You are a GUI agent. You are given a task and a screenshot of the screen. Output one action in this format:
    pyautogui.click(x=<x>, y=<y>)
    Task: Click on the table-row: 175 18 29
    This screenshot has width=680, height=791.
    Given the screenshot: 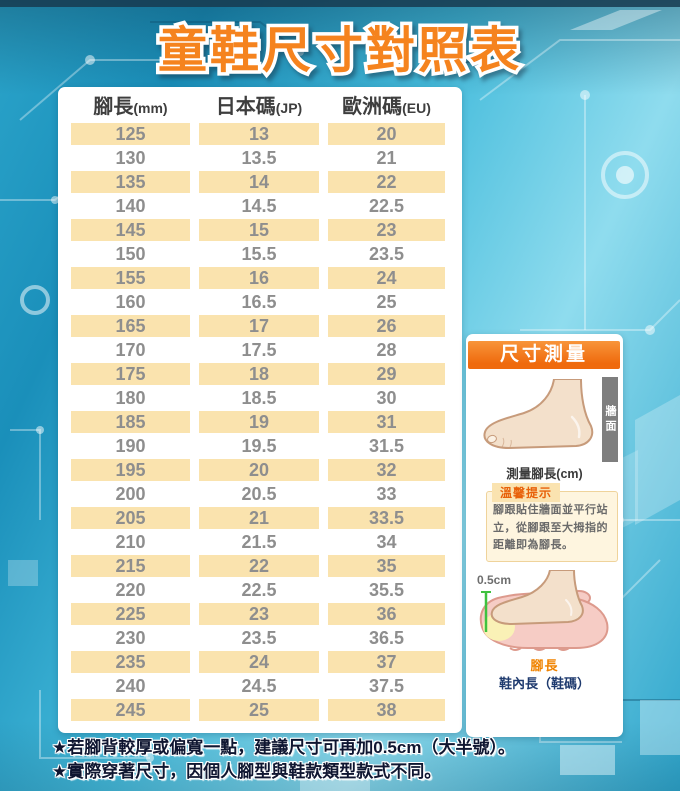 What is the action you would take?
    pyautogui.click(x=258, y=374)
    